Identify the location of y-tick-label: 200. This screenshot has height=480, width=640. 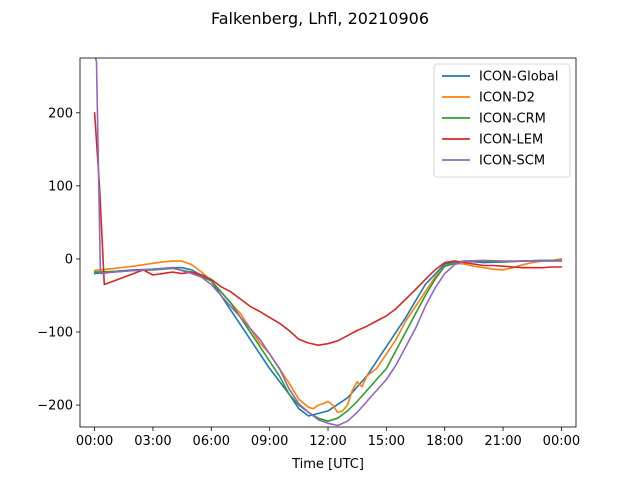
(60, 113).